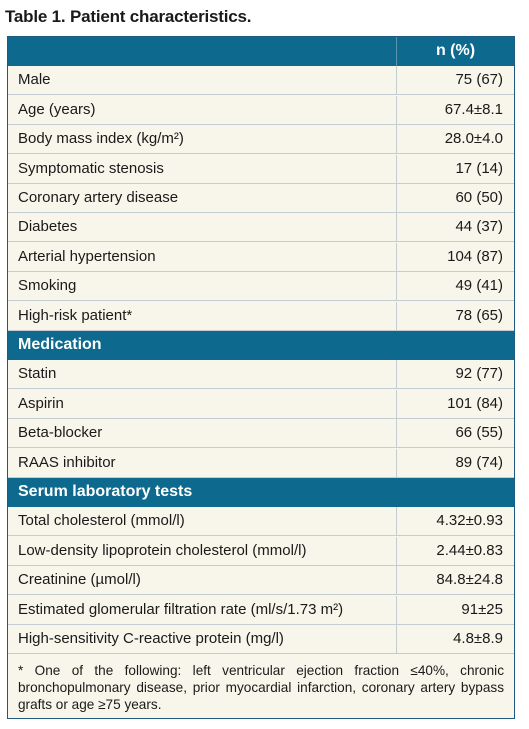 This screenshot has width=529, height=729. I want to click on section-title: Serum laboratory tests, so click(105, 491).